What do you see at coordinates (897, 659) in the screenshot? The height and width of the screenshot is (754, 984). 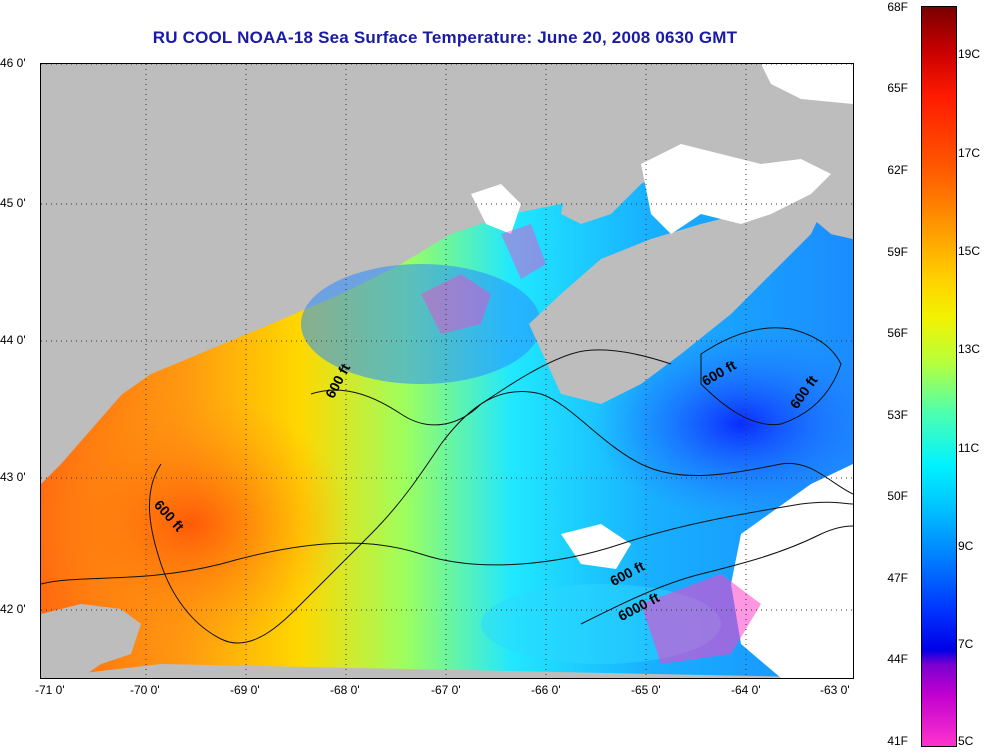 I see `colorbar-fahrenheit-label: 44F` at bounding box center [897, 659].